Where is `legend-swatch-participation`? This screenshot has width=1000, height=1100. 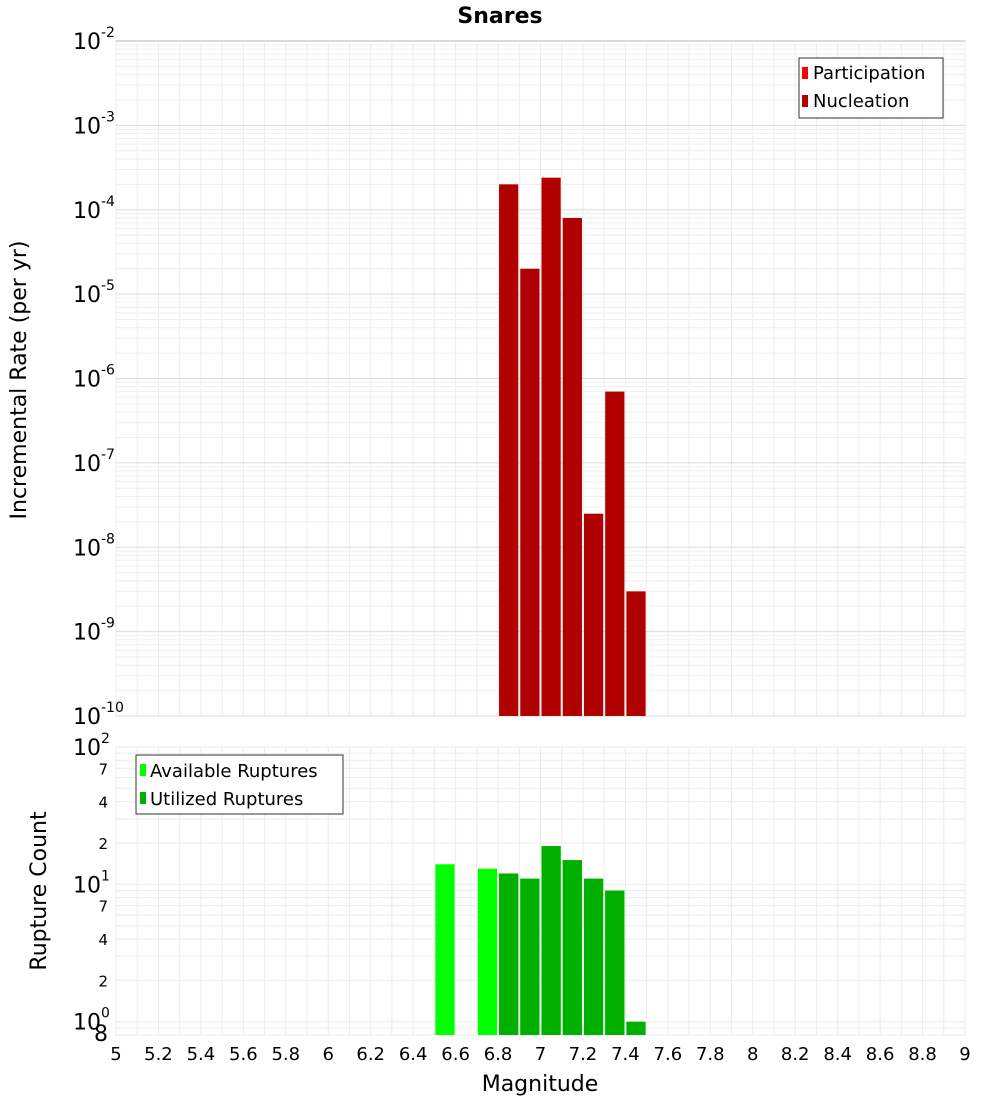 legend-swatch-participation is located at coordinates (805, 73).